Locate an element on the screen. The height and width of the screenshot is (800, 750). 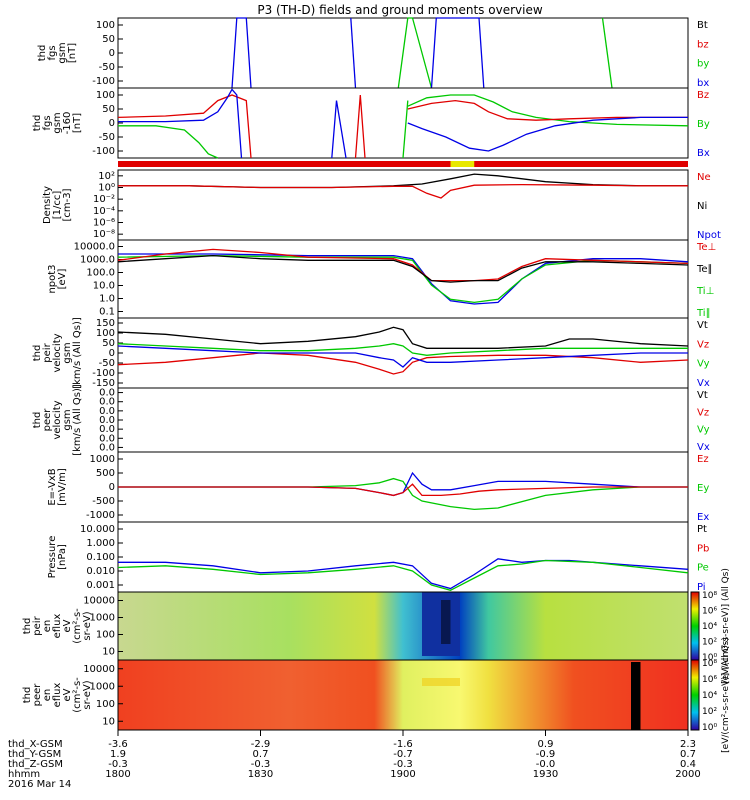
y-tick-label: 100.0 is located at coordinates (100, 273).